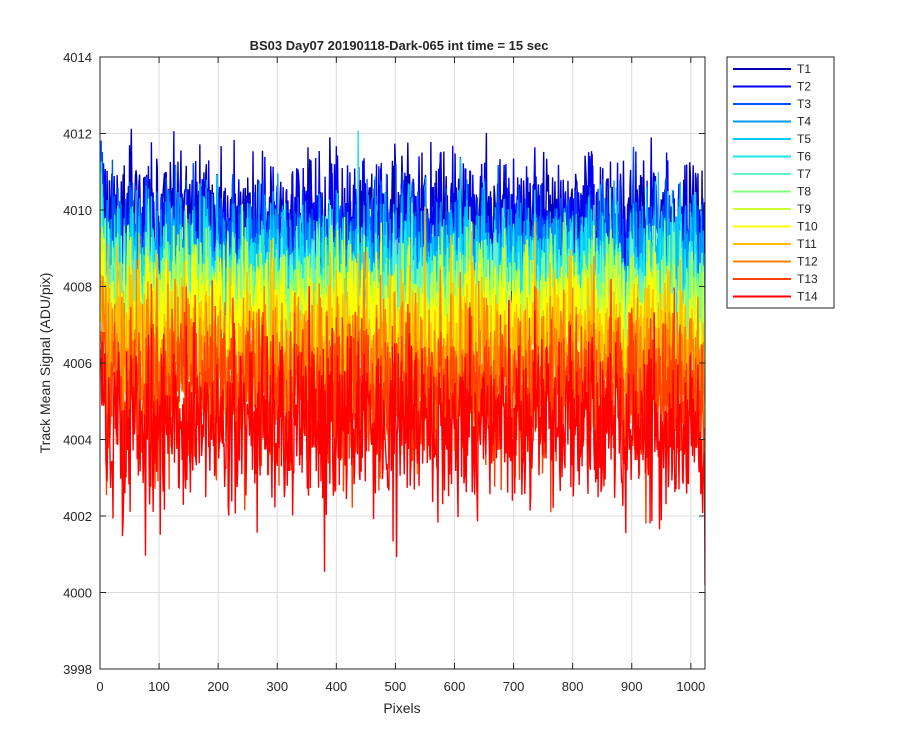 This screenshot has height=750, width=900. I want to click on x-axis-label: Pixels, so click(401, 708).